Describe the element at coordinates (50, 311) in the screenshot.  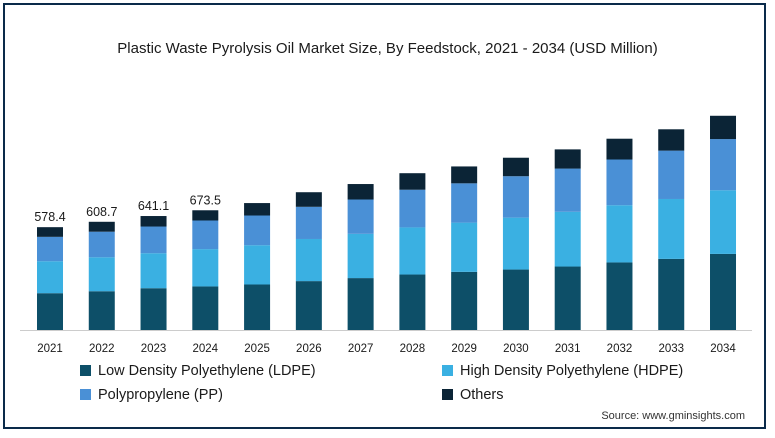
I see `bar-segment-2021-s0` at that location.